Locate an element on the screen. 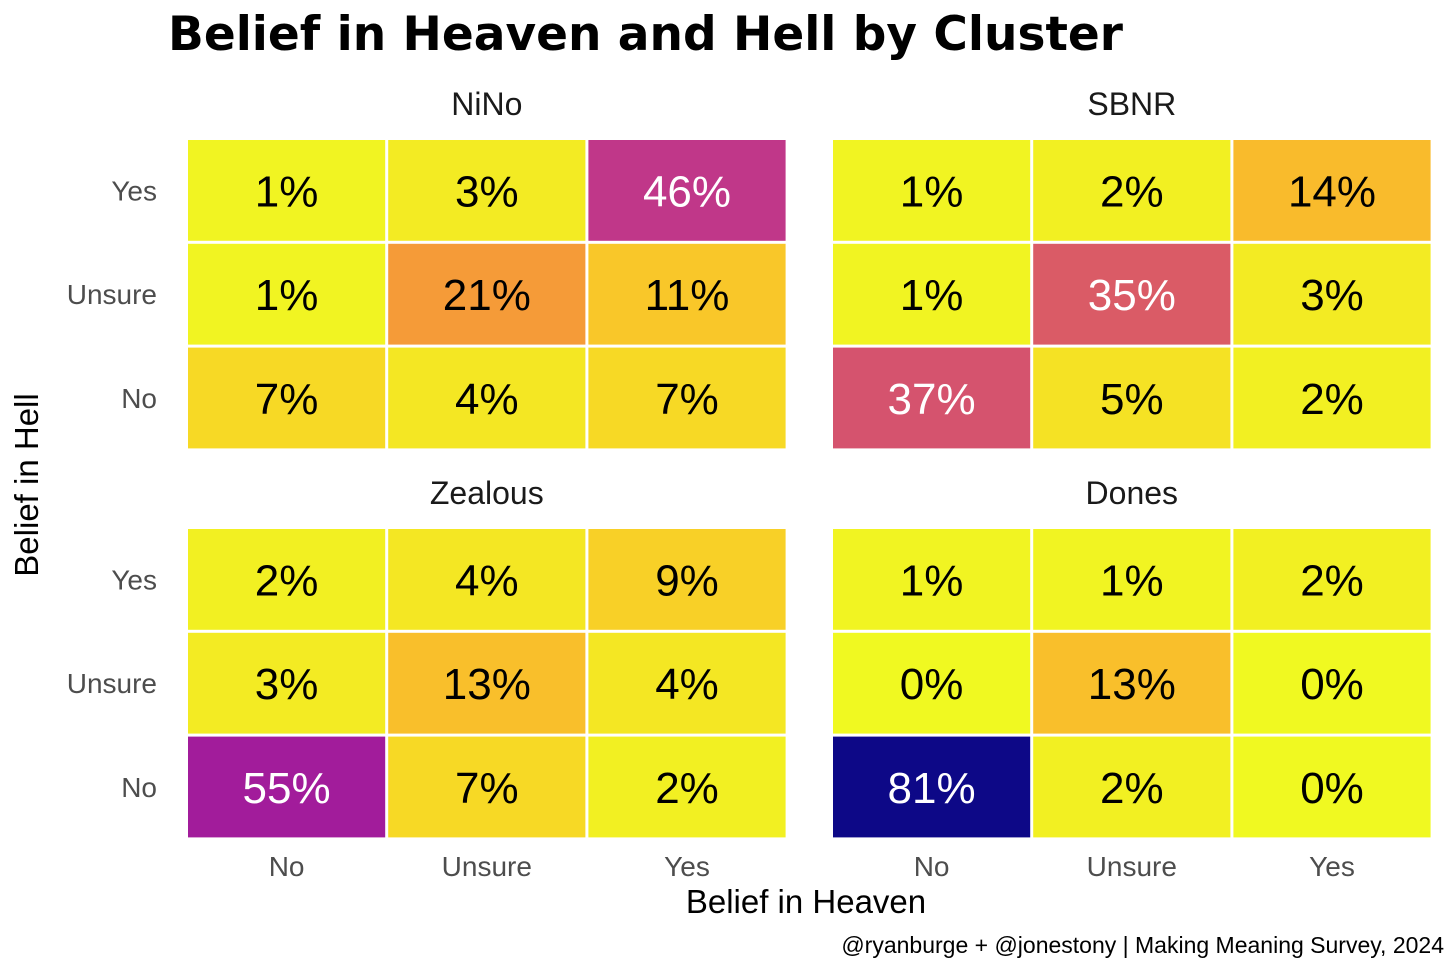 This screenshot has height=970, width=1456. x-axis-title: Belief in Heaven is located at coordinates (806, 901).